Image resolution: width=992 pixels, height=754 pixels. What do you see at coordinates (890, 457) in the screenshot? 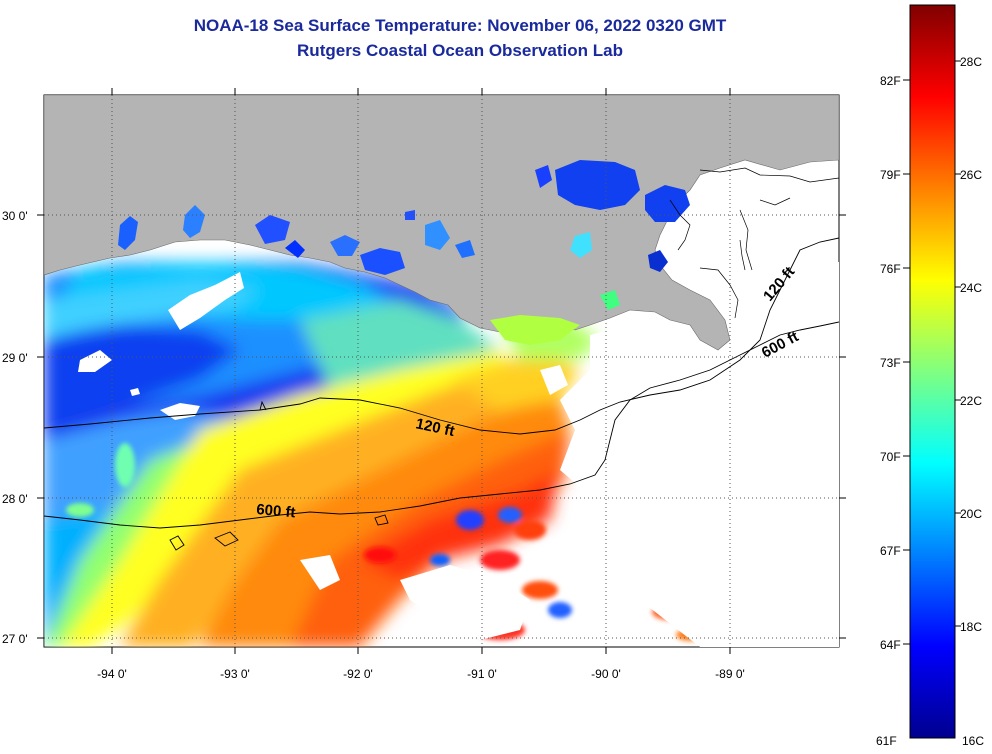
I see `colorbar-f-label: 70F` at bounding box center [890, 457].